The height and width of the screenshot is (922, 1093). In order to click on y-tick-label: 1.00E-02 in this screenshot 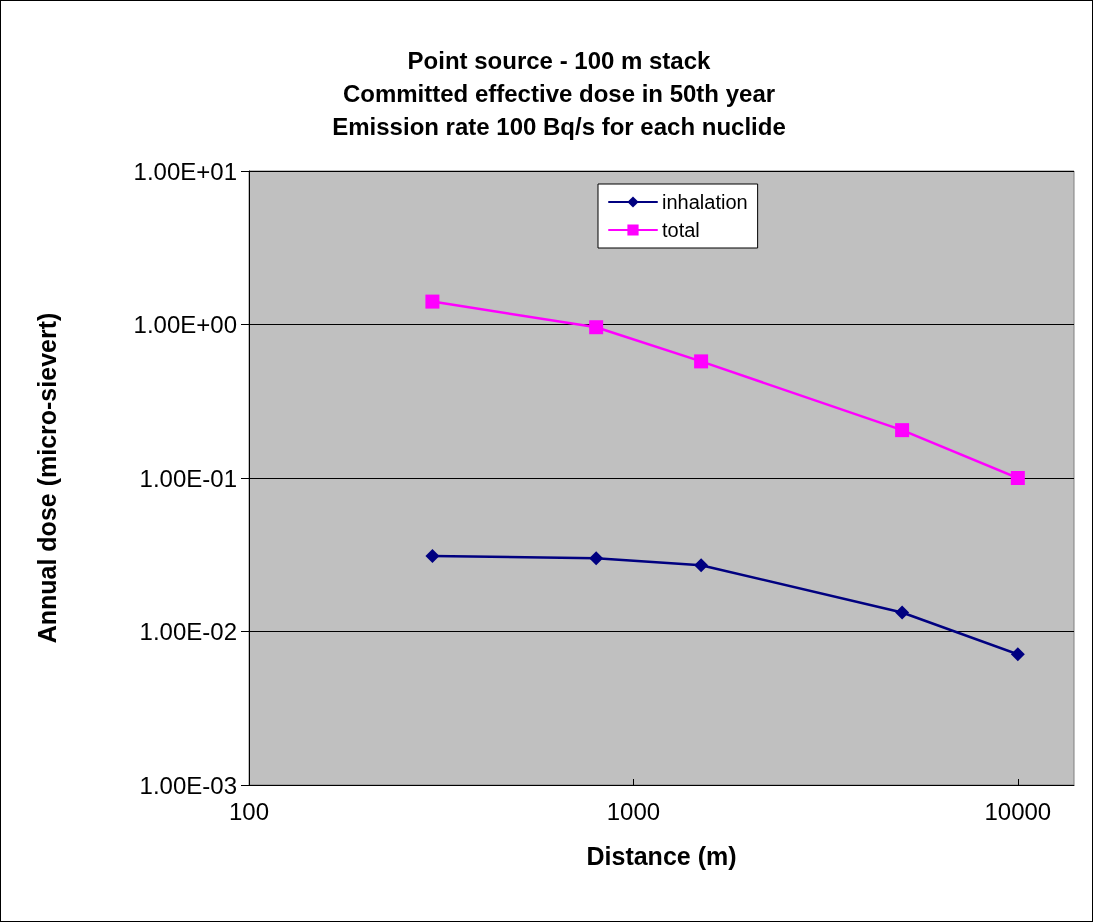, I will do `click(188, 631)`.